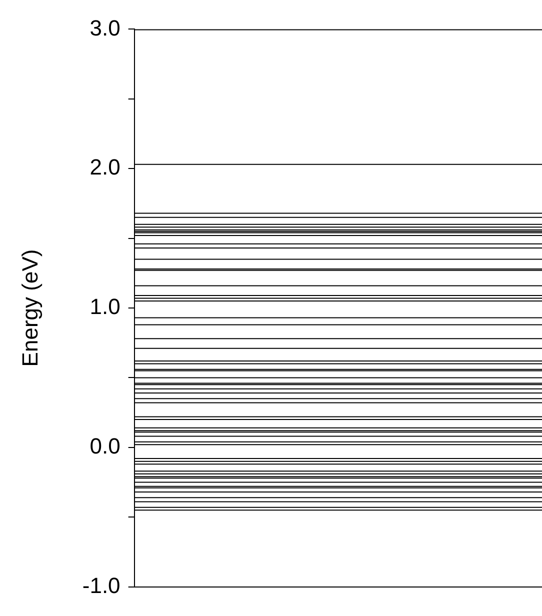  Describe the element at coordinates (105, 445) in the screenshot. I see `y-tick-label: 0.0` at that location.